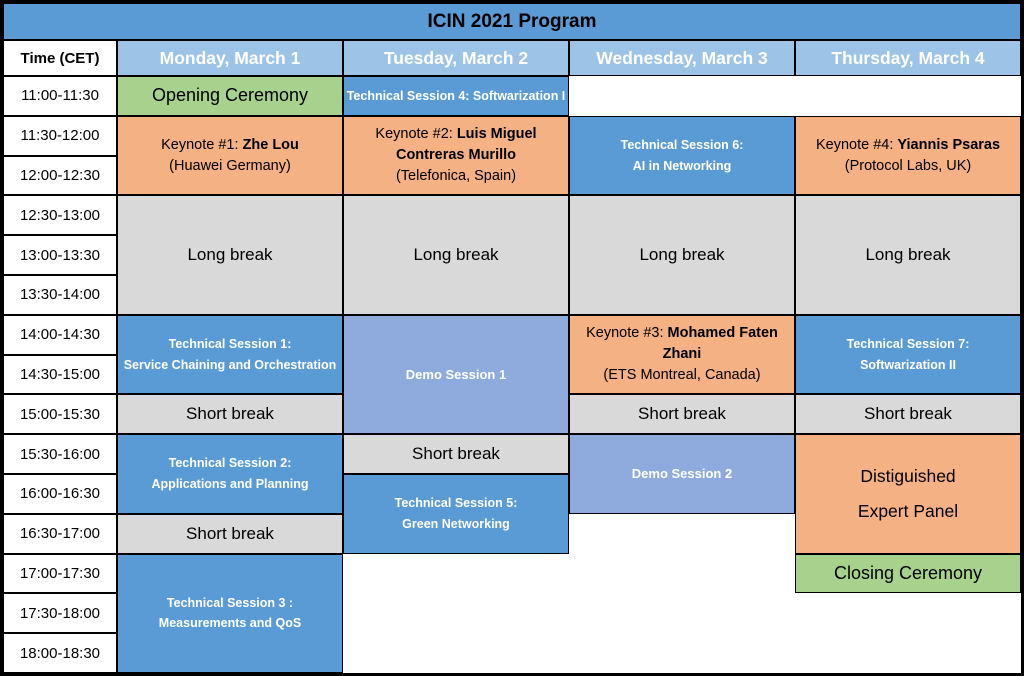  Describe the element at coordinates (230, 144) in the screenshot. I see `event-text-line: Keynote #1: Zhe Lou` at that location.